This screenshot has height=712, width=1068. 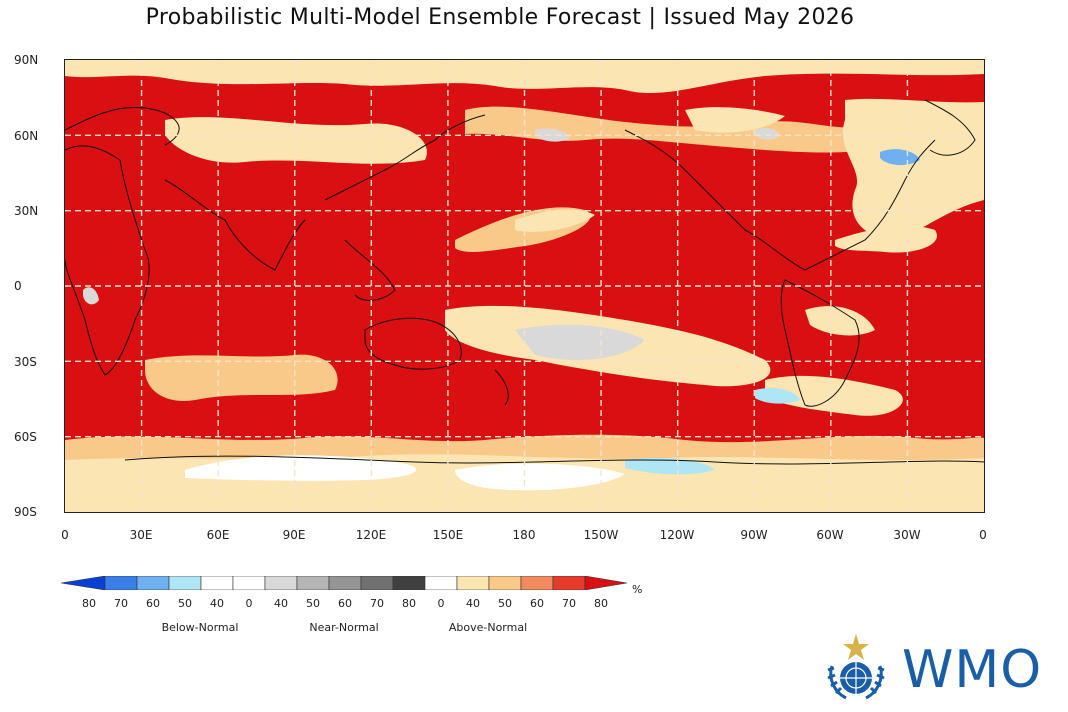 What do you see at coordinates (830, 535) in the screenshot?
I see `lon-label-60w: 60W` at bounding box center [830, 535].